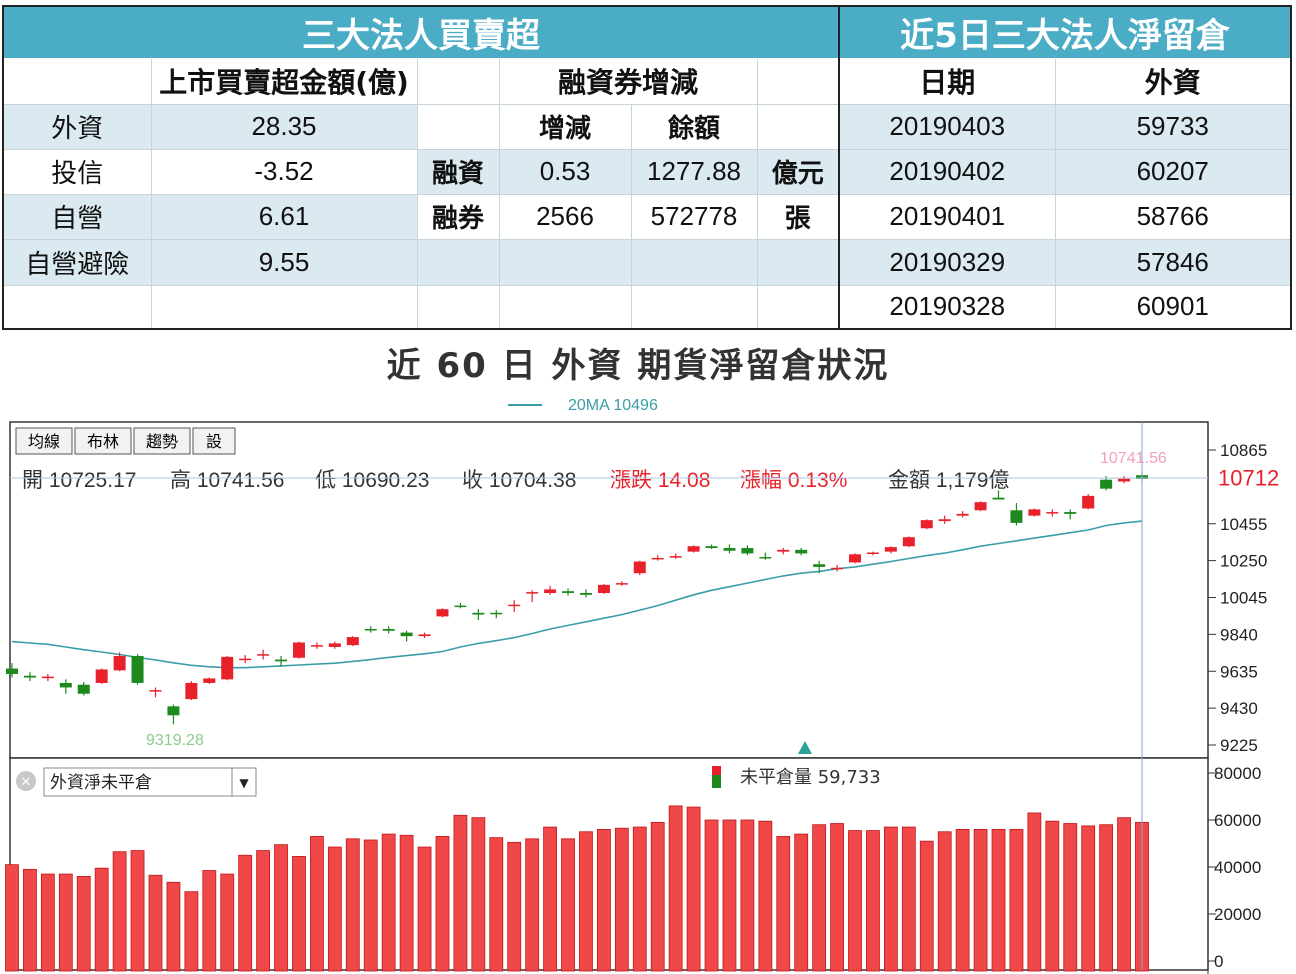  What do you see at coordinates (947, 81) in the screenshot?
I see `date-header: 日期` at bounding box center [947, 81].